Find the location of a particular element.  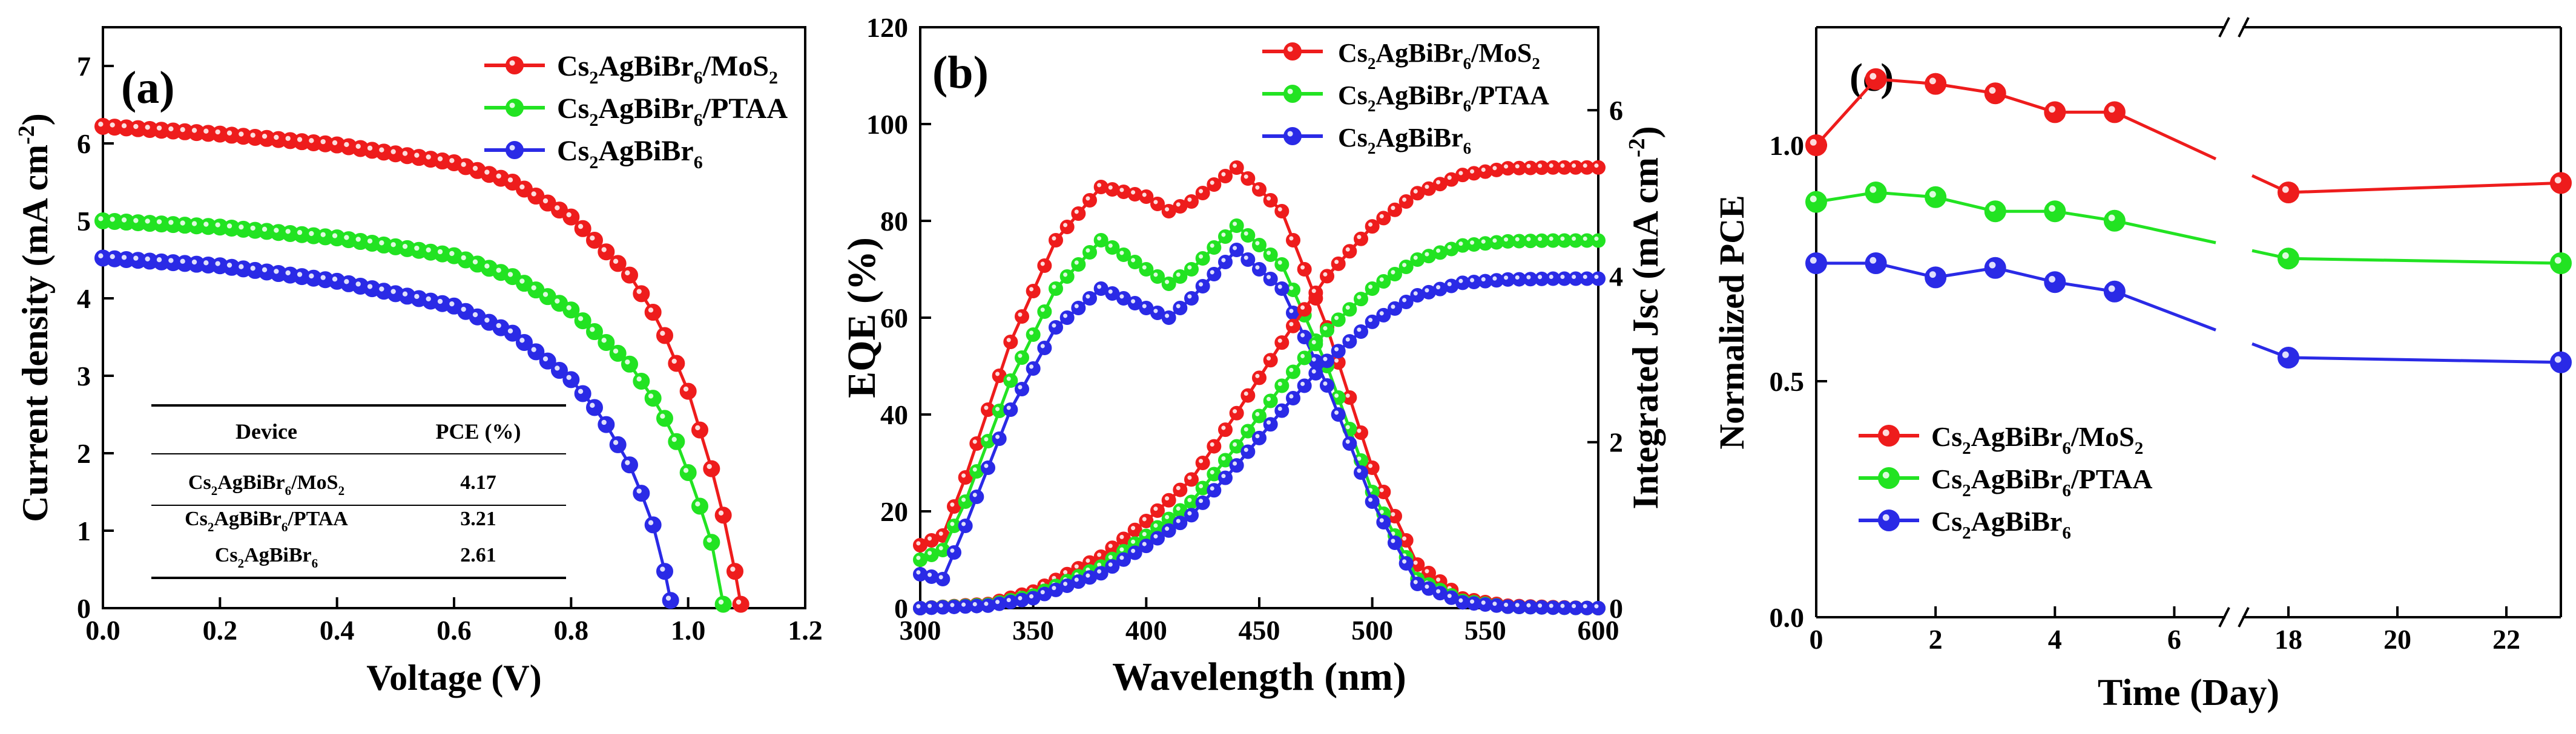

formula-cs: Cs is located at coordinates (1353, 95).